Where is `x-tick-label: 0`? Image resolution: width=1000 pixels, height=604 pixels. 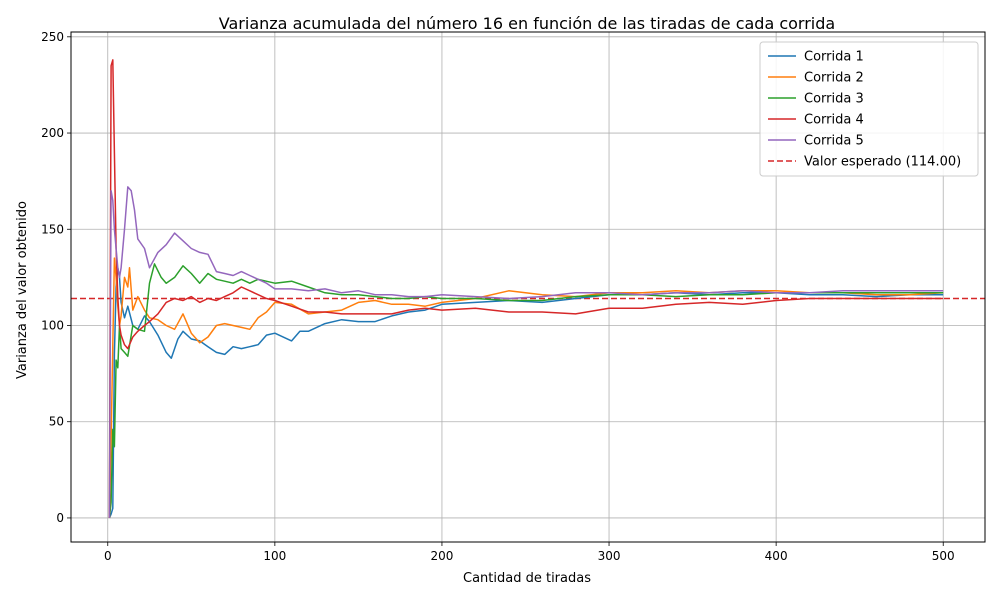 x-tick-label: 0 is located at coordinates (108, 556).